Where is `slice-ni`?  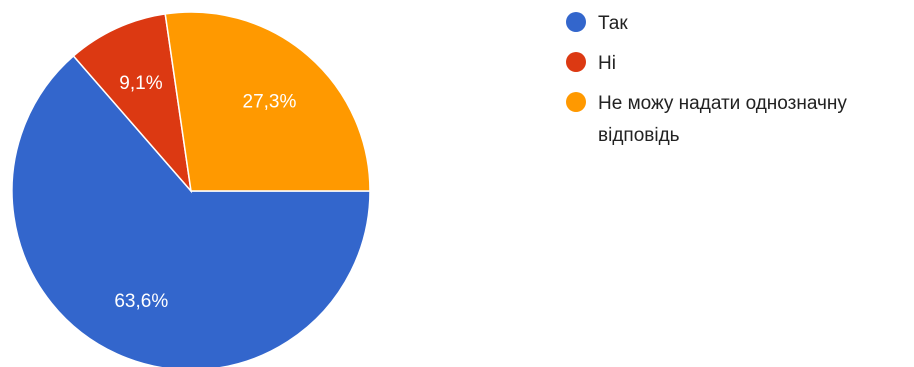
slice-ni is located at coordinates (132, 103).